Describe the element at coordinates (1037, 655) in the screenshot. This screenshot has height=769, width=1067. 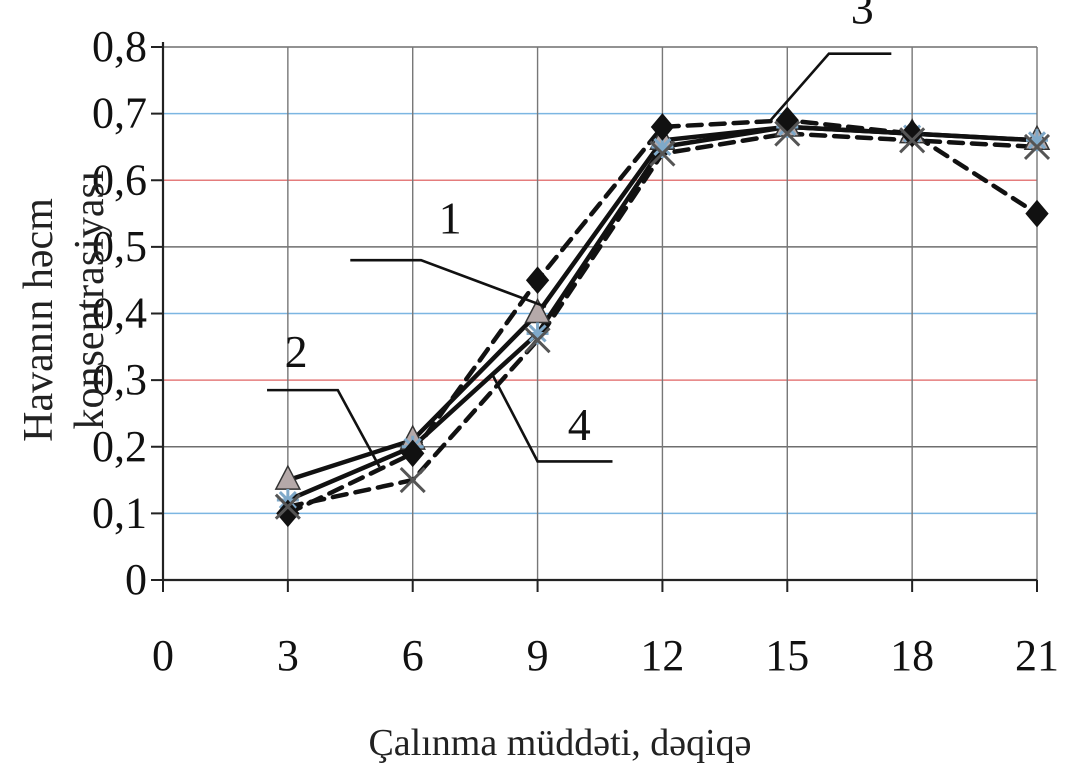
I see `x-tick-label: 21` at that location.